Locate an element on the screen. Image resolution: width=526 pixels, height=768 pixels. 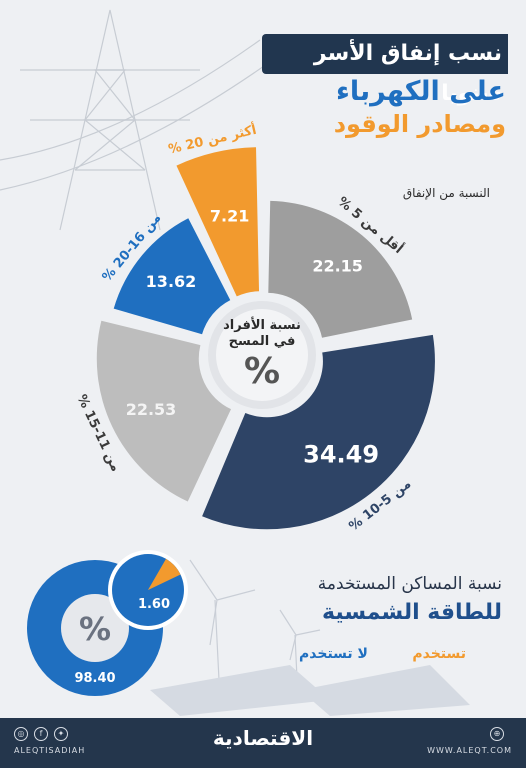
solar-pie-chart: 1.60 98.40% is located at coordinates (107, 623).